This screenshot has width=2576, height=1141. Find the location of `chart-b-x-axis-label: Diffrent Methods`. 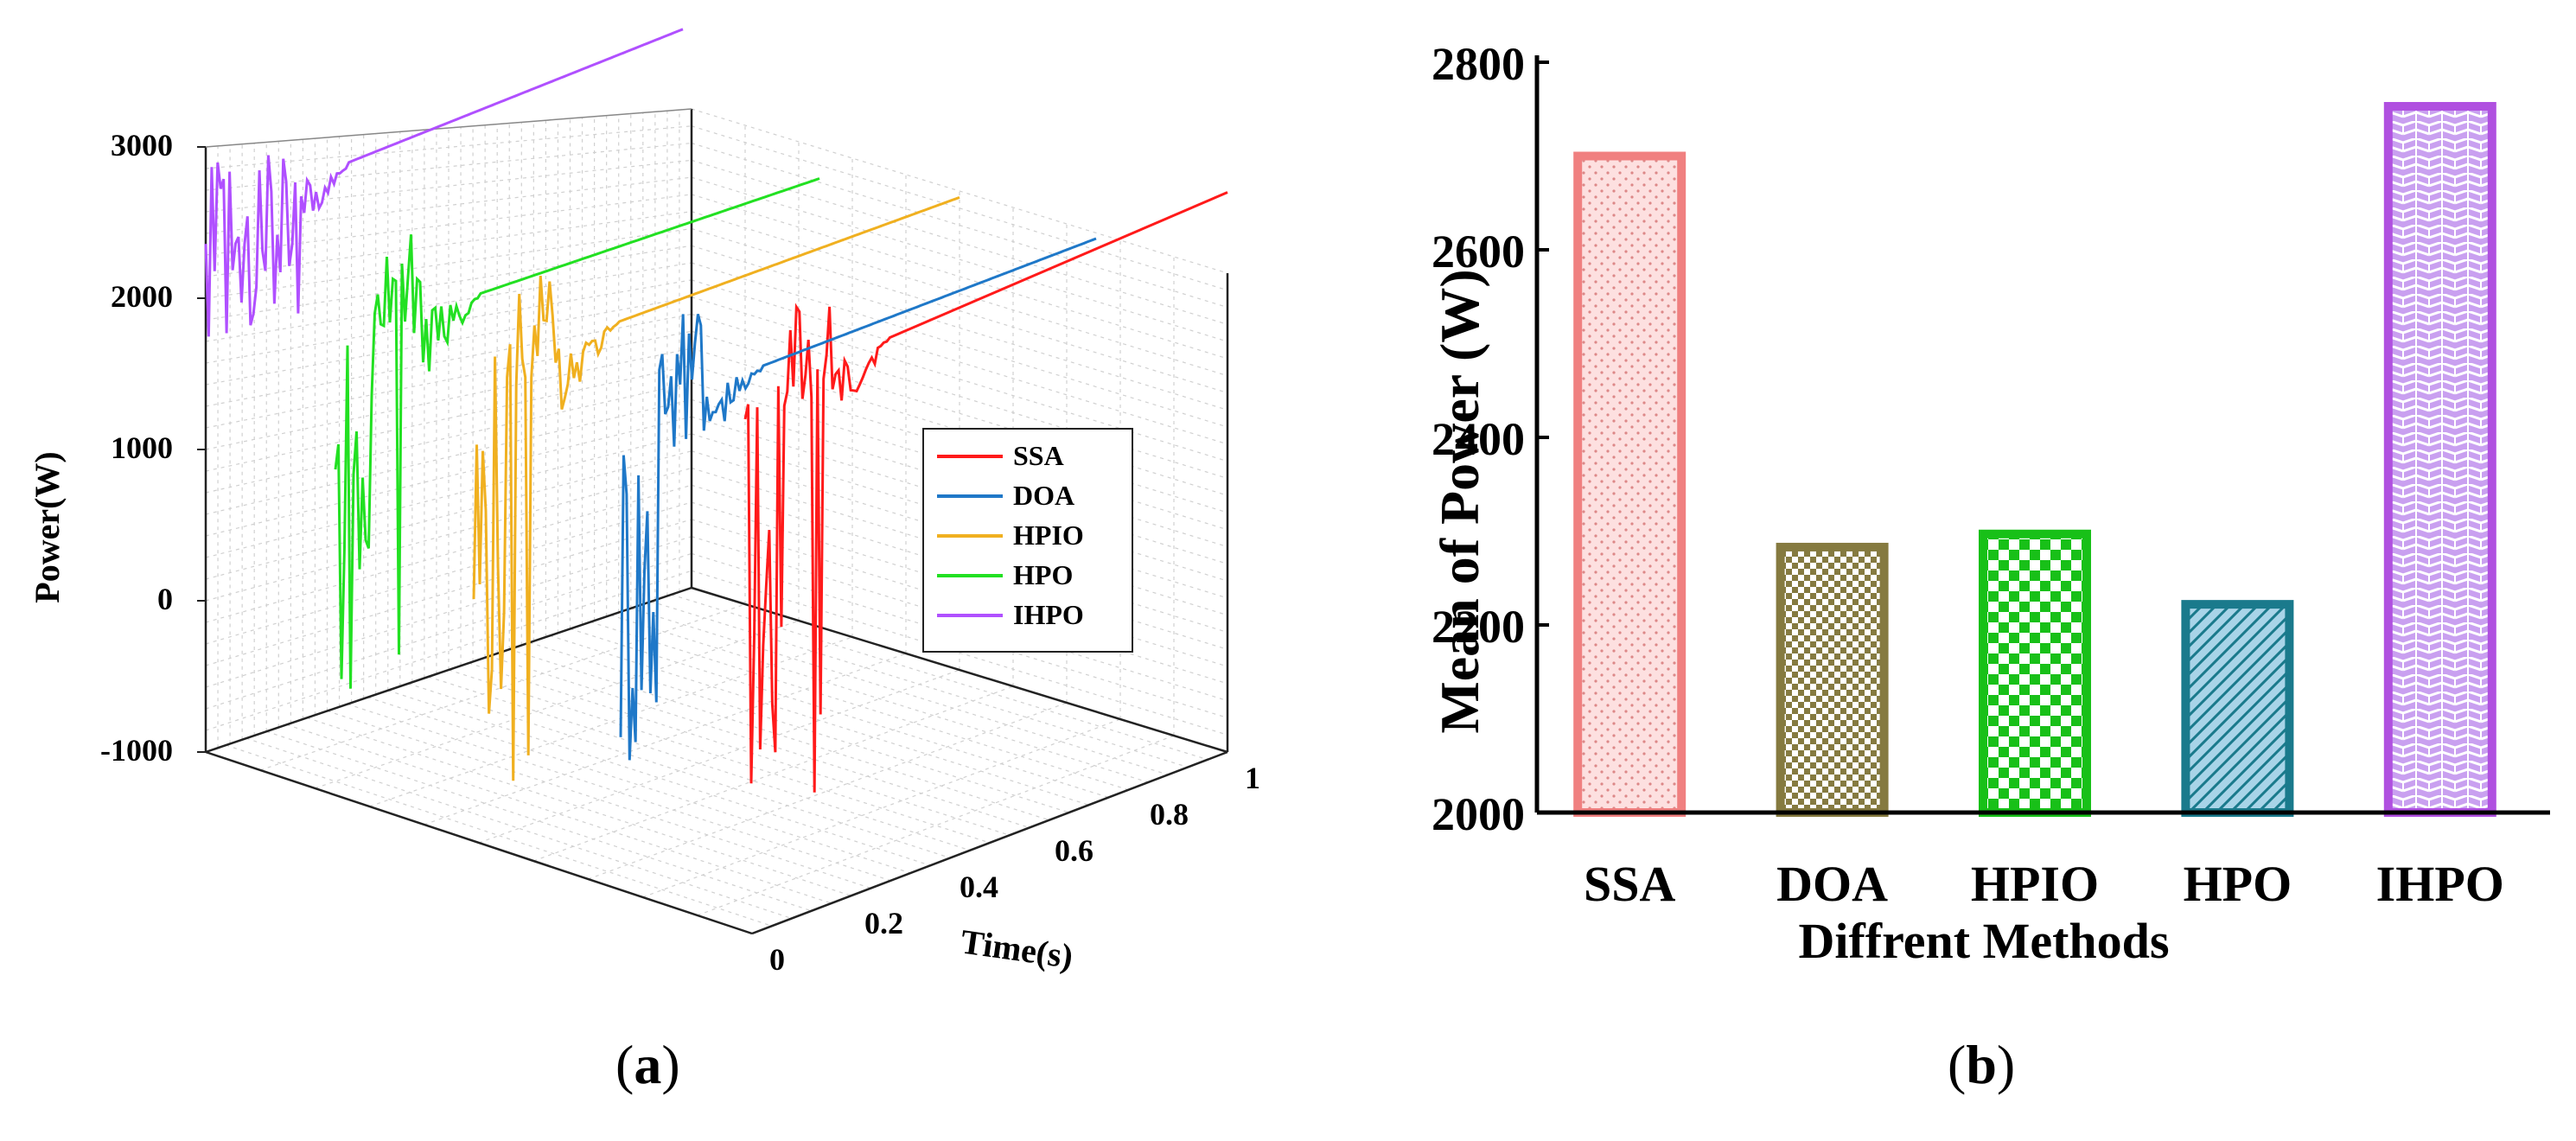

chart-b-x-axis-label: Diffrent Methods is located at coordinates (1983, 941).